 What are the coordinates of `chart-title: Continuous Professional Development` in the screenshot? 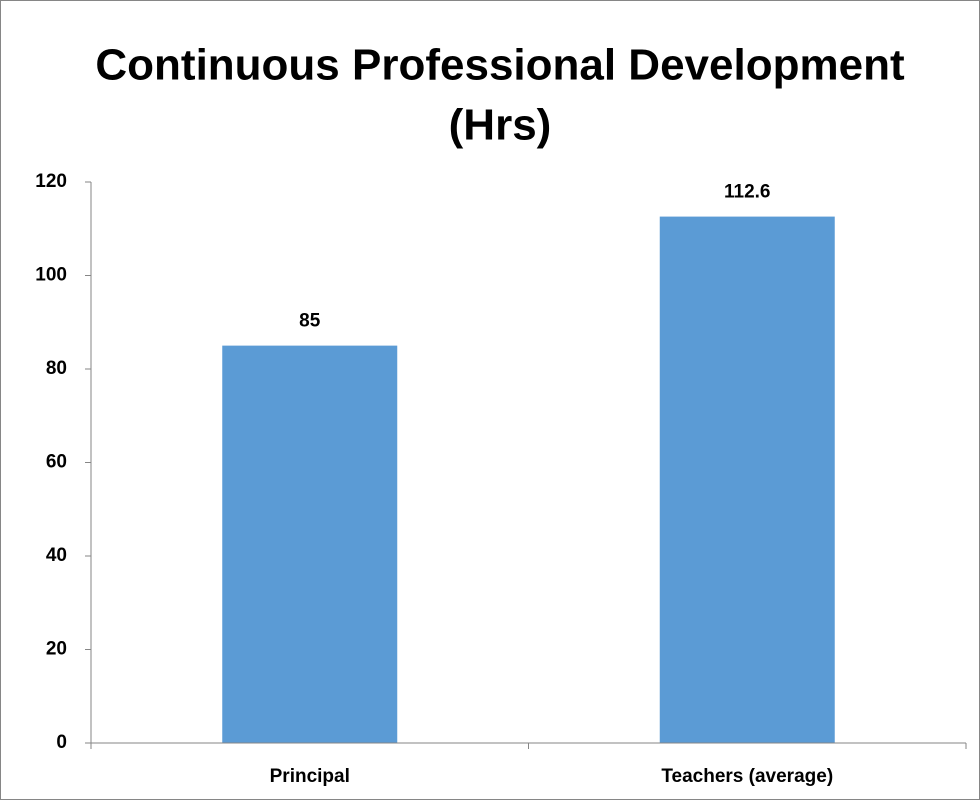 It's located at (500, 65).